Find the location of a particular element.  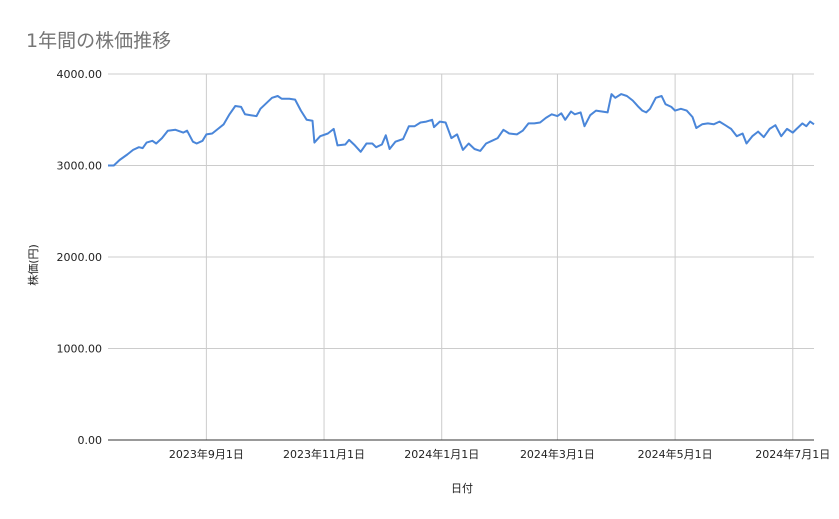

y-tick-label: 1000.00 is located at coordinates (80, 349).